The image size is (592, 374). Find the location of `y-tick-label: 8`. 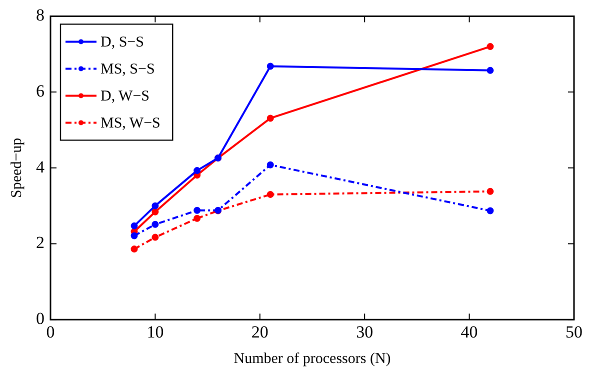

y-tick-label: 8 is located at coordinates (40, 15).